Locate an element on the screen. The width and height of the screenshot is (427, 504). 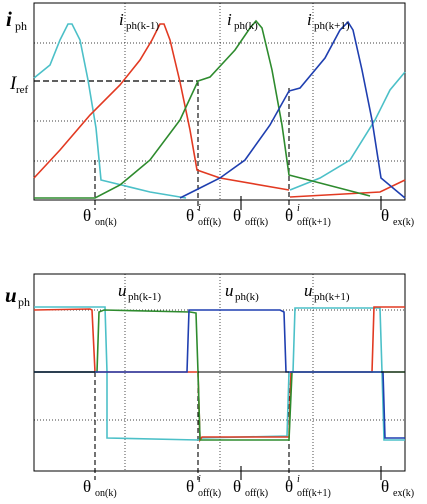
voltage-angle-ioff-k-sup: i is located at coordinates (199, 479).